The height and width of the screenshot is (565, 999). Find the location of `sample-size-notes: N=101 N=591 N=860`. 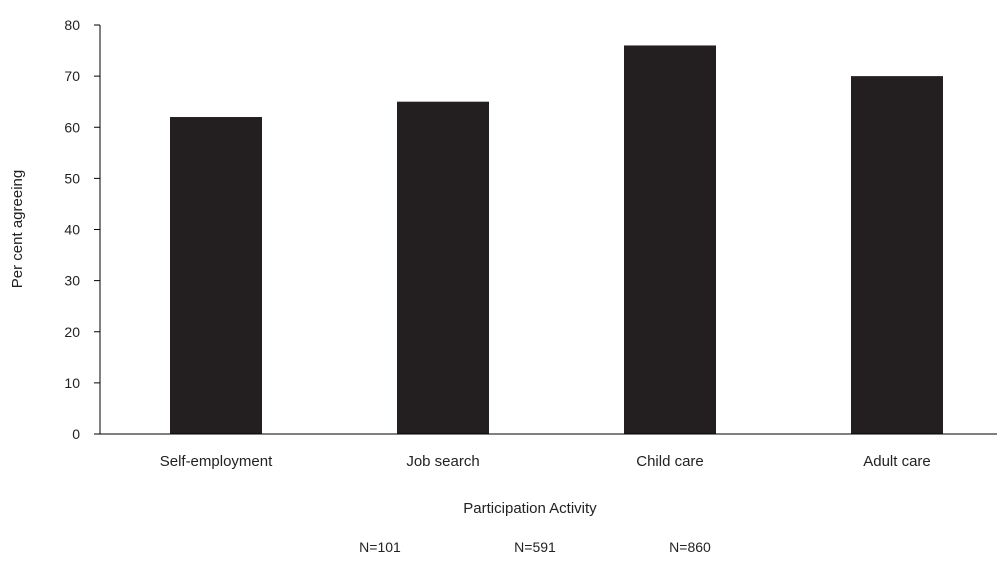

sample-size-notes: N=101 N=591 N=860 is located at coordinates (535, 547).